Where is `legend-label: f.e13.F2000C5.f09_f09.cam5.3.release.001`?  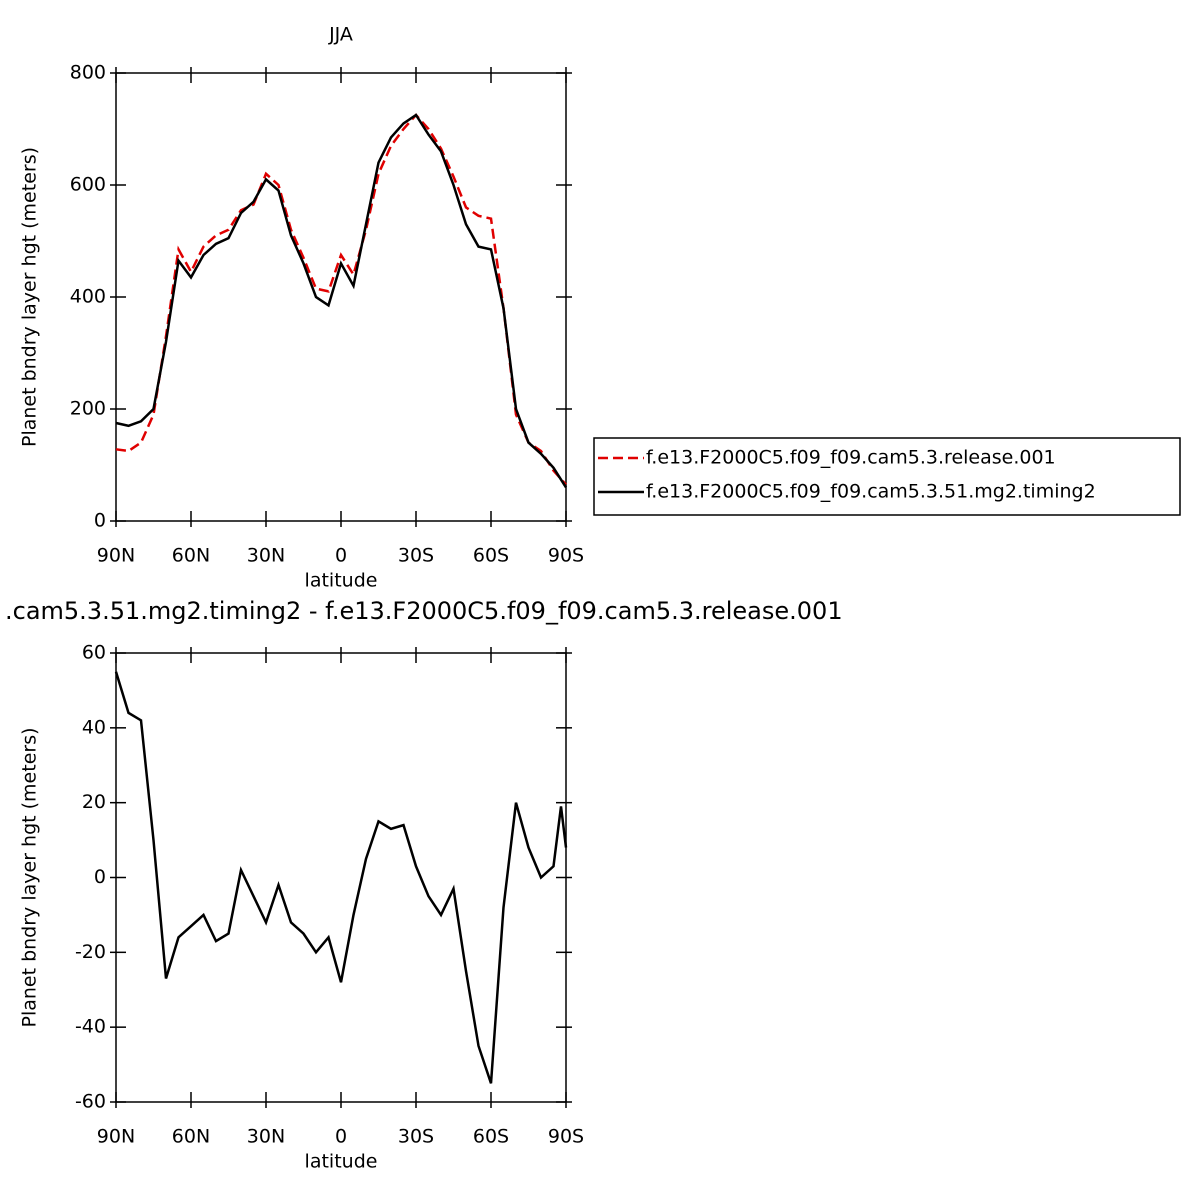
legend-label: f.e13.F2000C5.f09_f09.cam5.3.release.001 is located at coordinates (851, 458).